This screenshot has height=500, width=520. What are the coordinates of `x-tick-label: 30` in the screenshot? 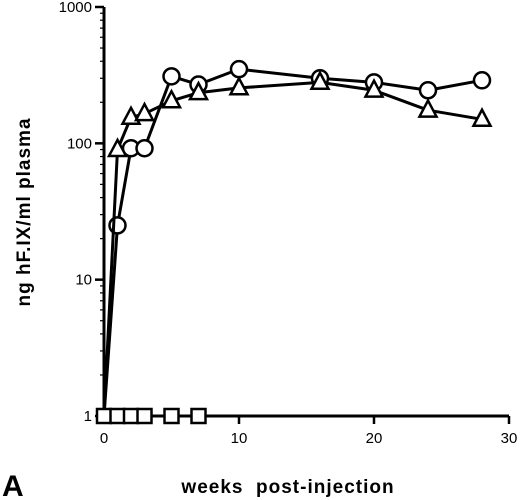 It's located at (509, 438).